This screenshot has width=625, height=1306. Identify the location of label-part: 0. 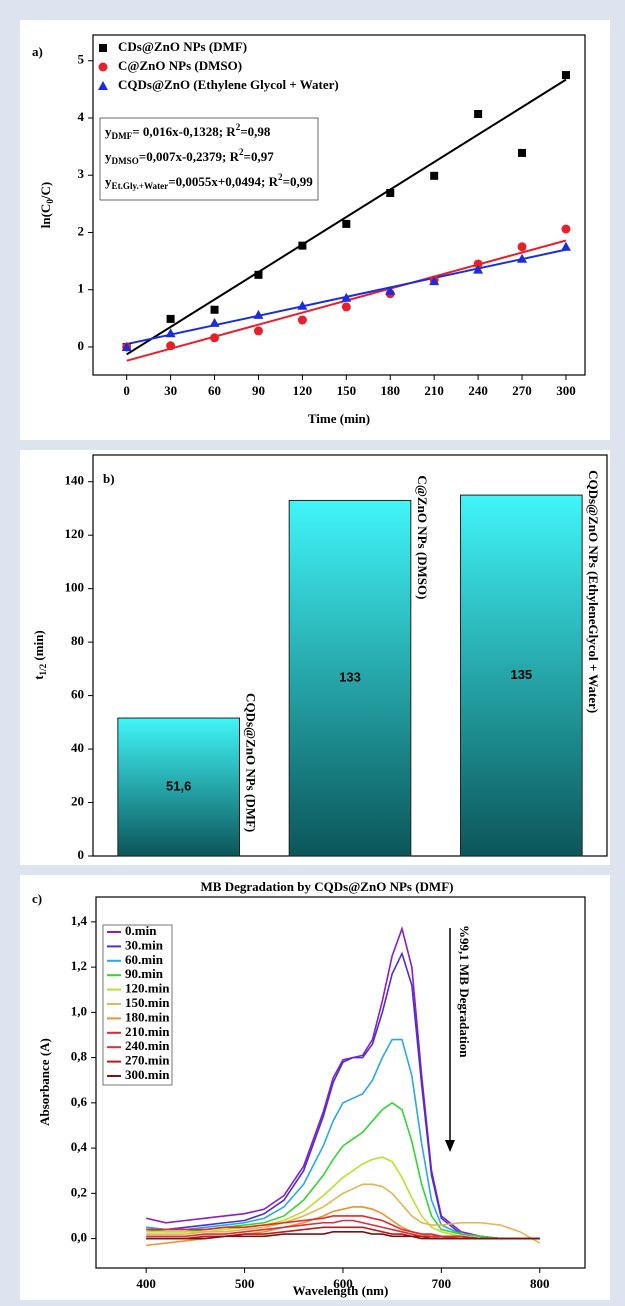
(50, 201).